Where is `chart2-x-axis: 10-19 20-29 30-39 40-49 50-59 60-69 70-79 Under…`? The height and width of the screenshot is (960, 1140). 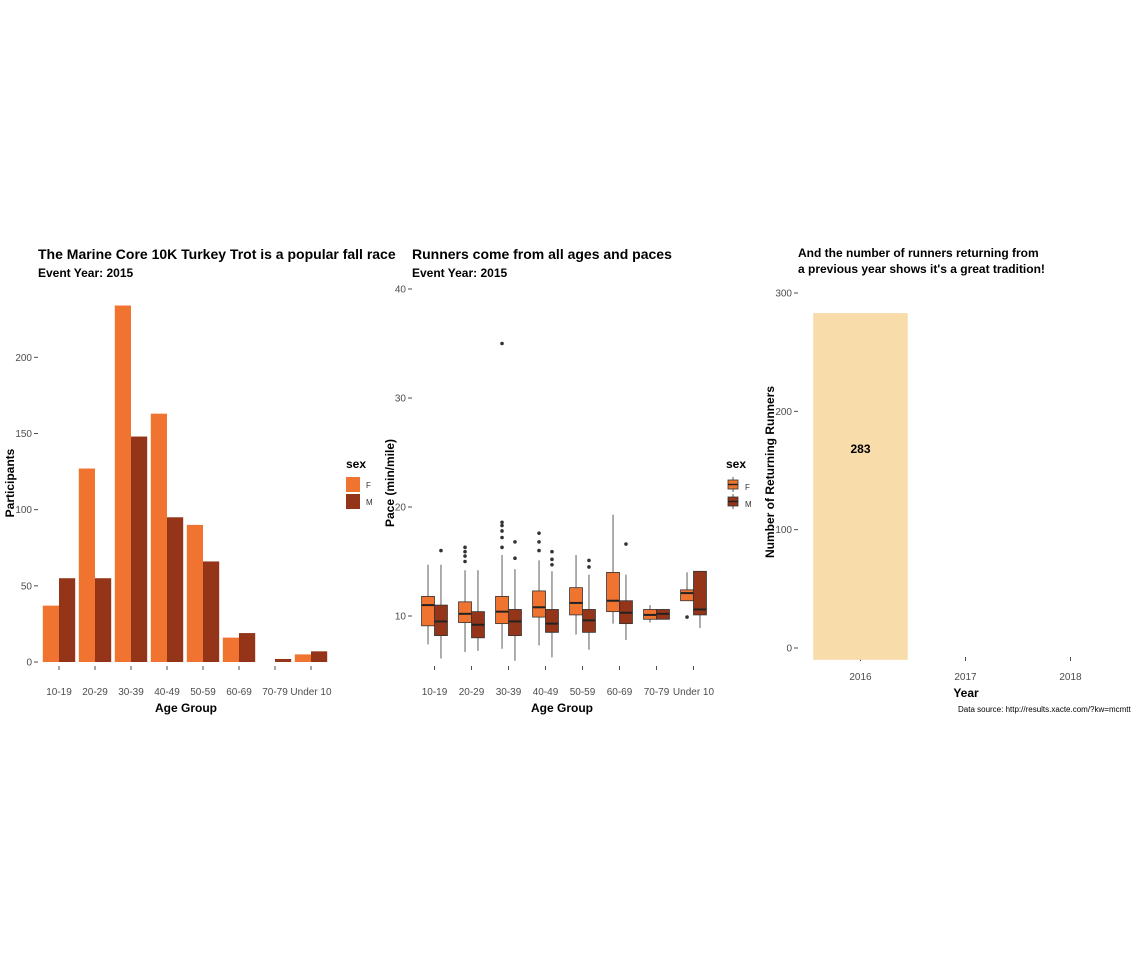
chart2-x-axis: 10-19 20-29 30-39 40-49 50-59 60-69 70-79 Under… is located at coordinates (568, 682).